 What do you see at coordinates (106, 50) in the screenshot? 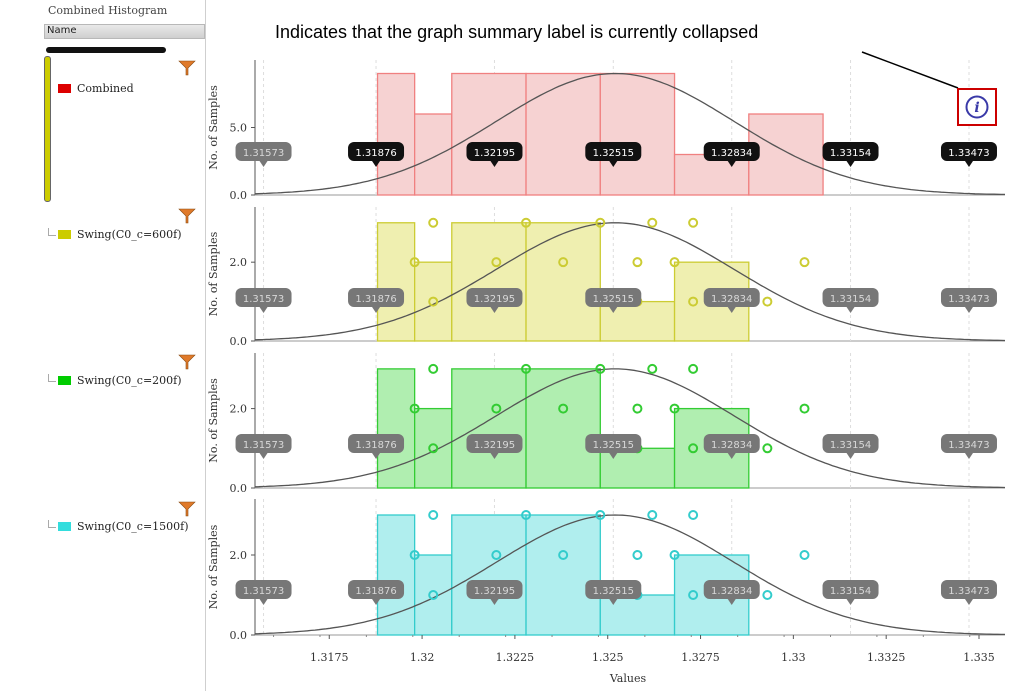
I see `horizontal-scrollbar` at bounding box center [106, 50].